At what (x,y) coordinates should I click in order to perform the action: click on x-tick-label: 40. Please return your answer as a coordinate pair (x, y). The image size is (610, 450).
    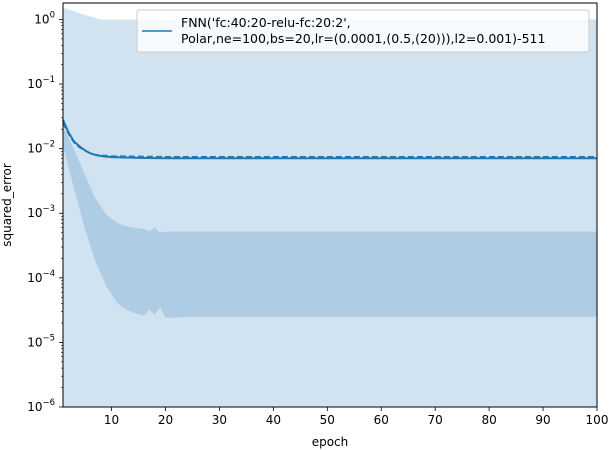
    Looking at the image, I should click on (273, 420).